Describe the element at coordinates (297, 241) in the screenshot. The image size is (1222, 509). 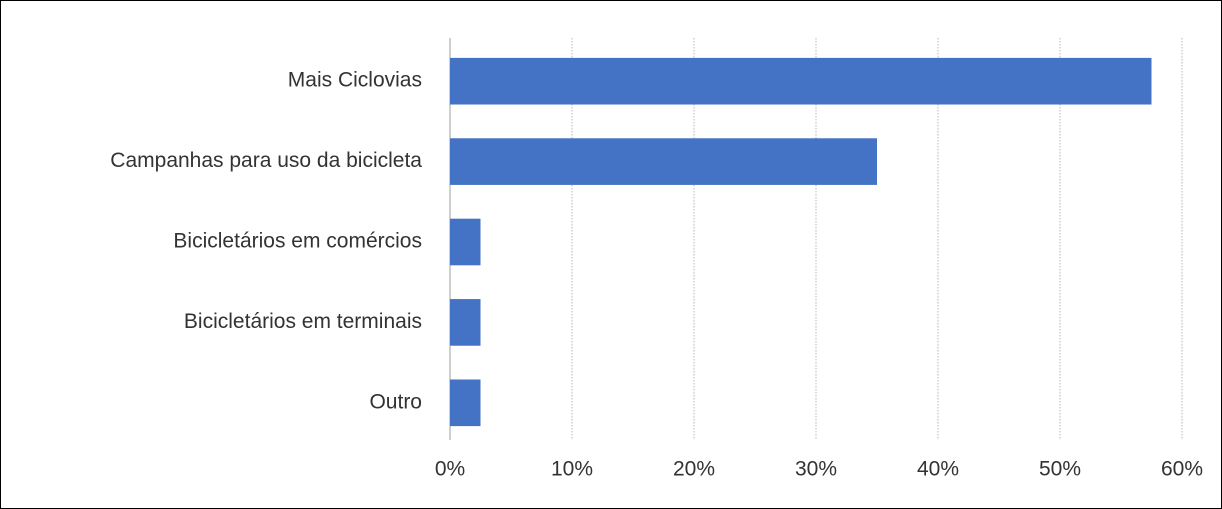
I see `y-tick-label: Bicicletários em comércios` at that location.